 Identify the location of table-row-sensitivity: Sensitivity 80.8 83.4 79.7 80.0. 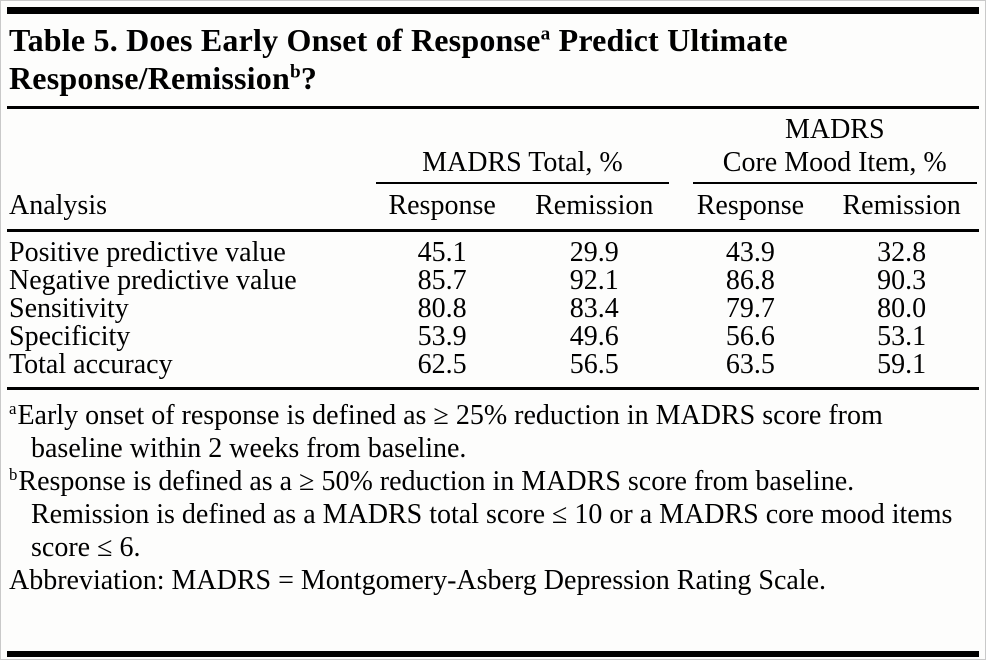
(493, 309).